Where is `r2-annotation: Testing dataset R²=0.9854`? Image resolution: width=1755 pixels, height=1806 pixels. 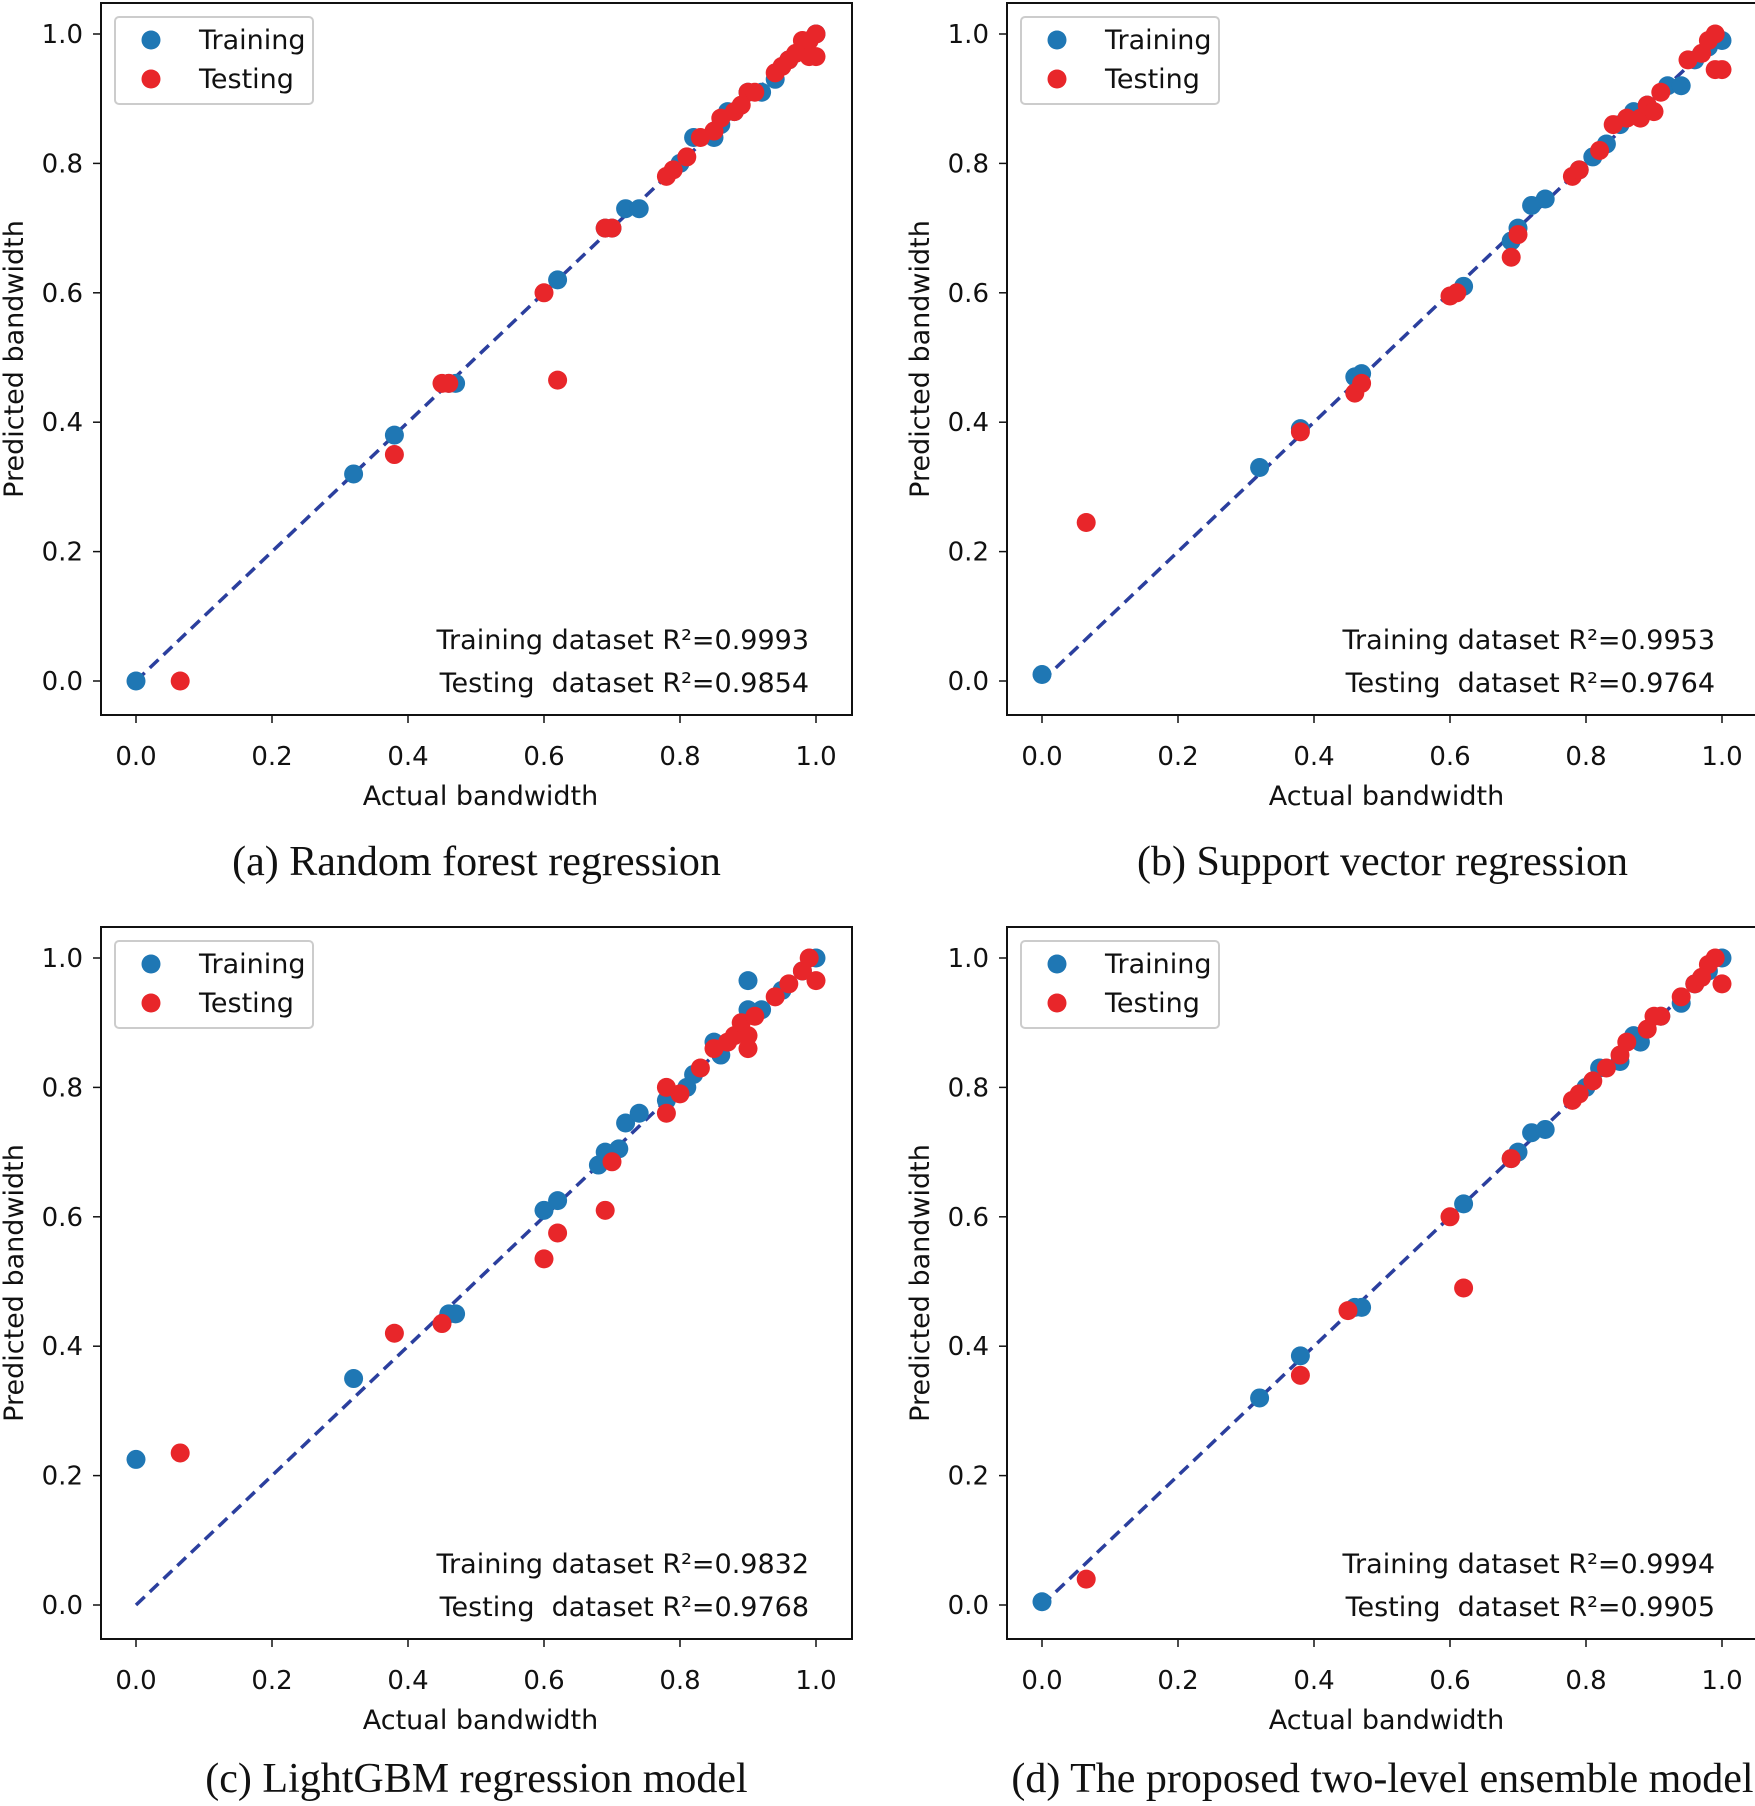 r2-annotation: Testing dataset R²=0.9854 is located at coordinates (624, 683).